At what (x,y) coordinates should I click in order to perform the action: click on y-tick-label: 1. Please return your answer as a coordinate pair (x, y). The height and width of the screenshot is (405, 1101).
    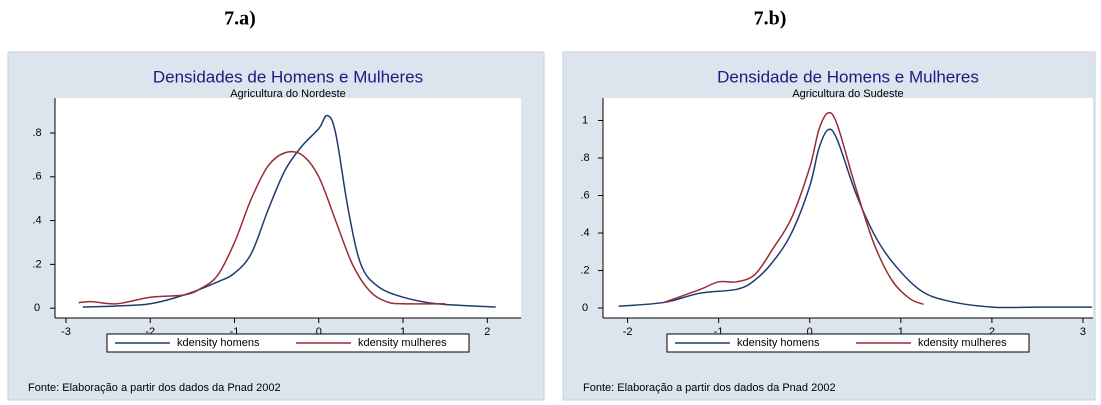
    Looking at the image, I should click on (585, 120).